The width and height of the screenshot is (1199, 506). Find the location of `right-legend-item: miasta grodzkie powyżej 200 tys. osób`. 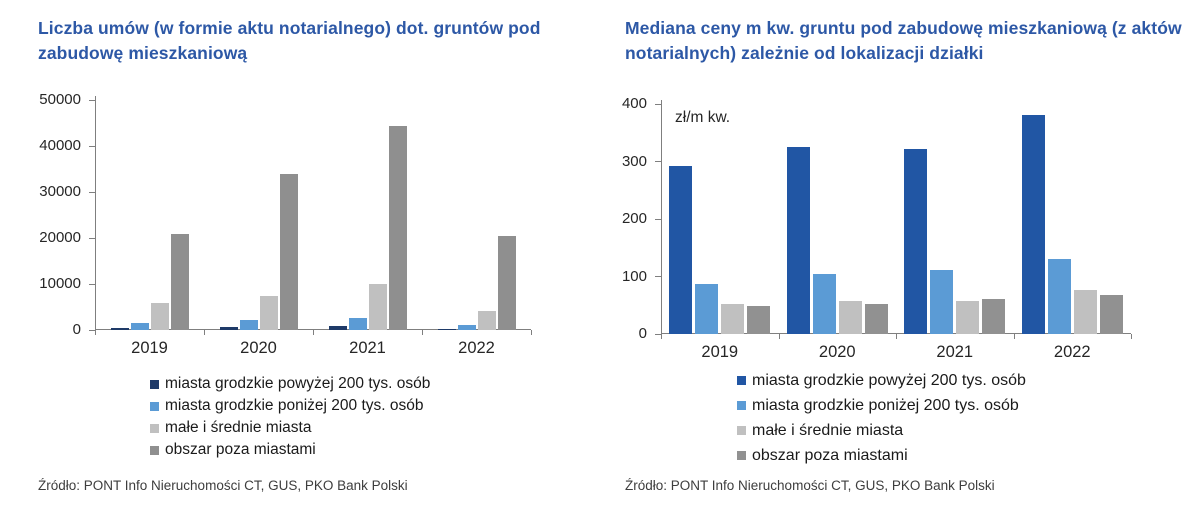

right-legend-item: miasta grodzkie powyżej 200 tys. osób is located at coordinates (881, 380).